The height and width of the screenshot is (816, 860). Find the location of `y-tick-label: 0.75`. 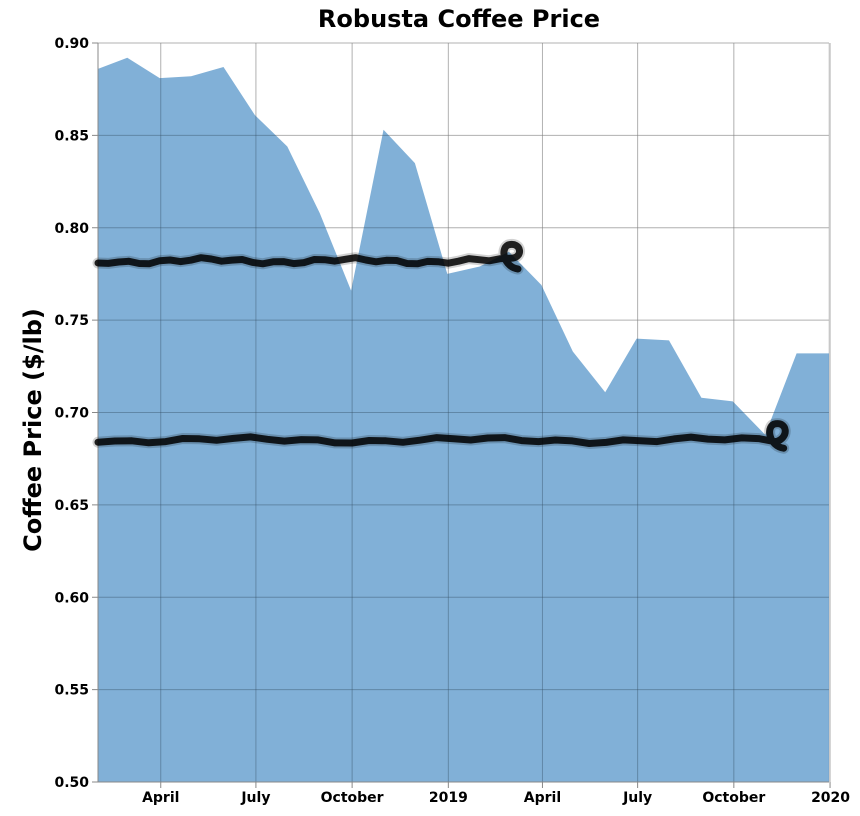

y-tick-label: 0.75 is located at coordinates (71, 321).